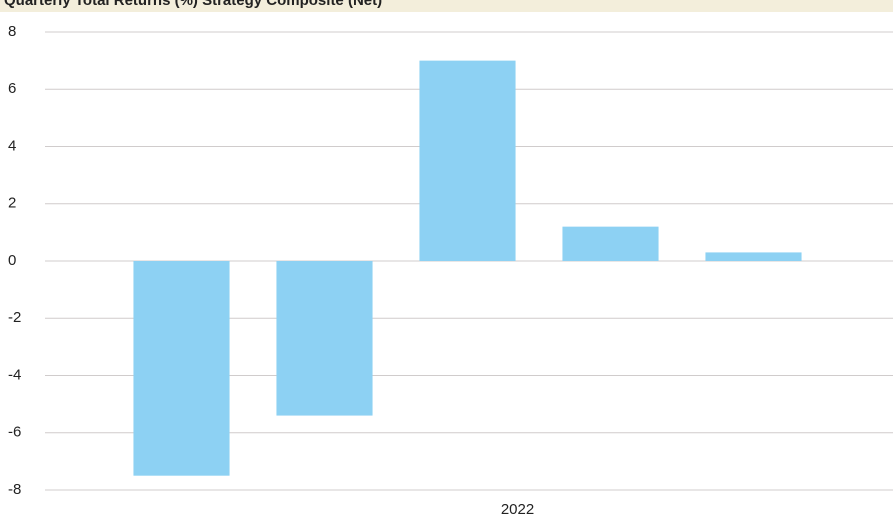  What do you see at coordinates (14, 317) in the screenshot?
I see `y-tick-label: -2` at bounding box center [14, 317].